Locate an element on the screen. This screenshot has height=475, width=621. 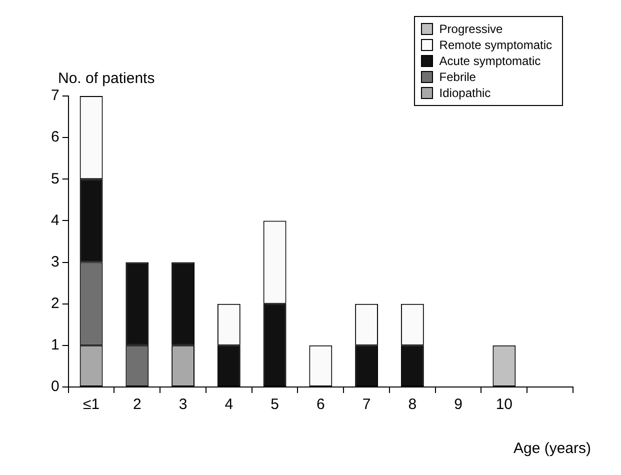
y-tick-label: 2 is located at coordinates (55, 303).